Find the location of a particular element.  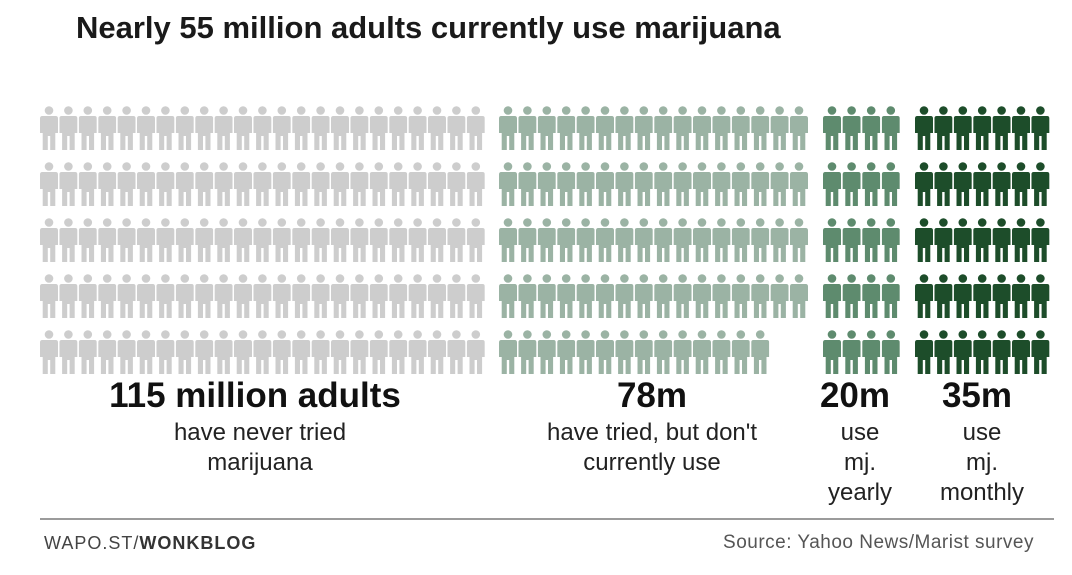

brand-name: WONKBLOG is located at coordinates (198, 543).